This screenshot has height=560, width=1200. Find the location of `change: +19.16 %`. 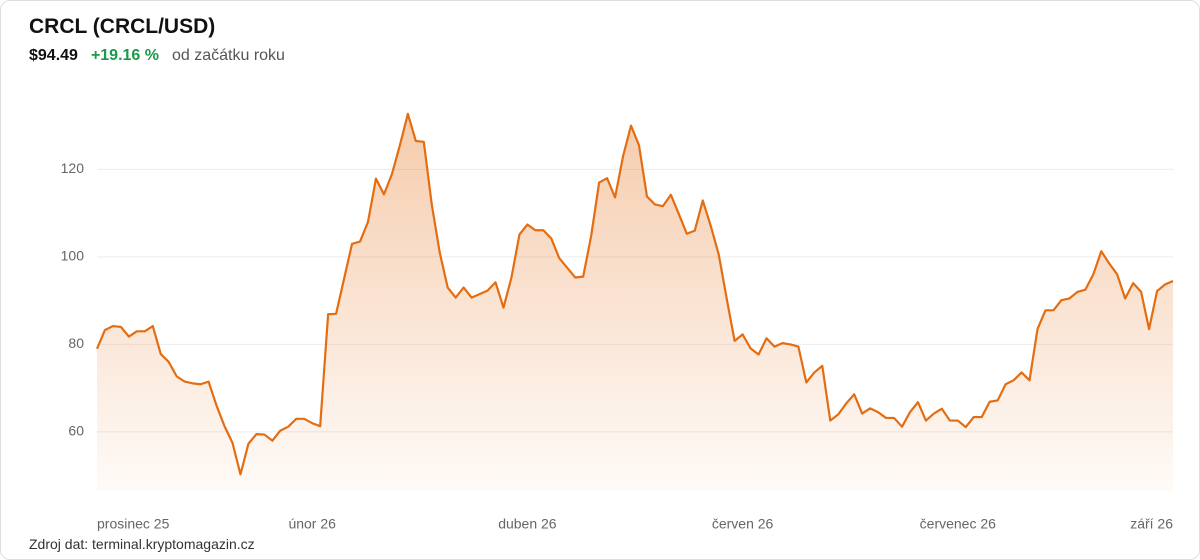

change: +19.16 % is located at coordinates (124, 55).